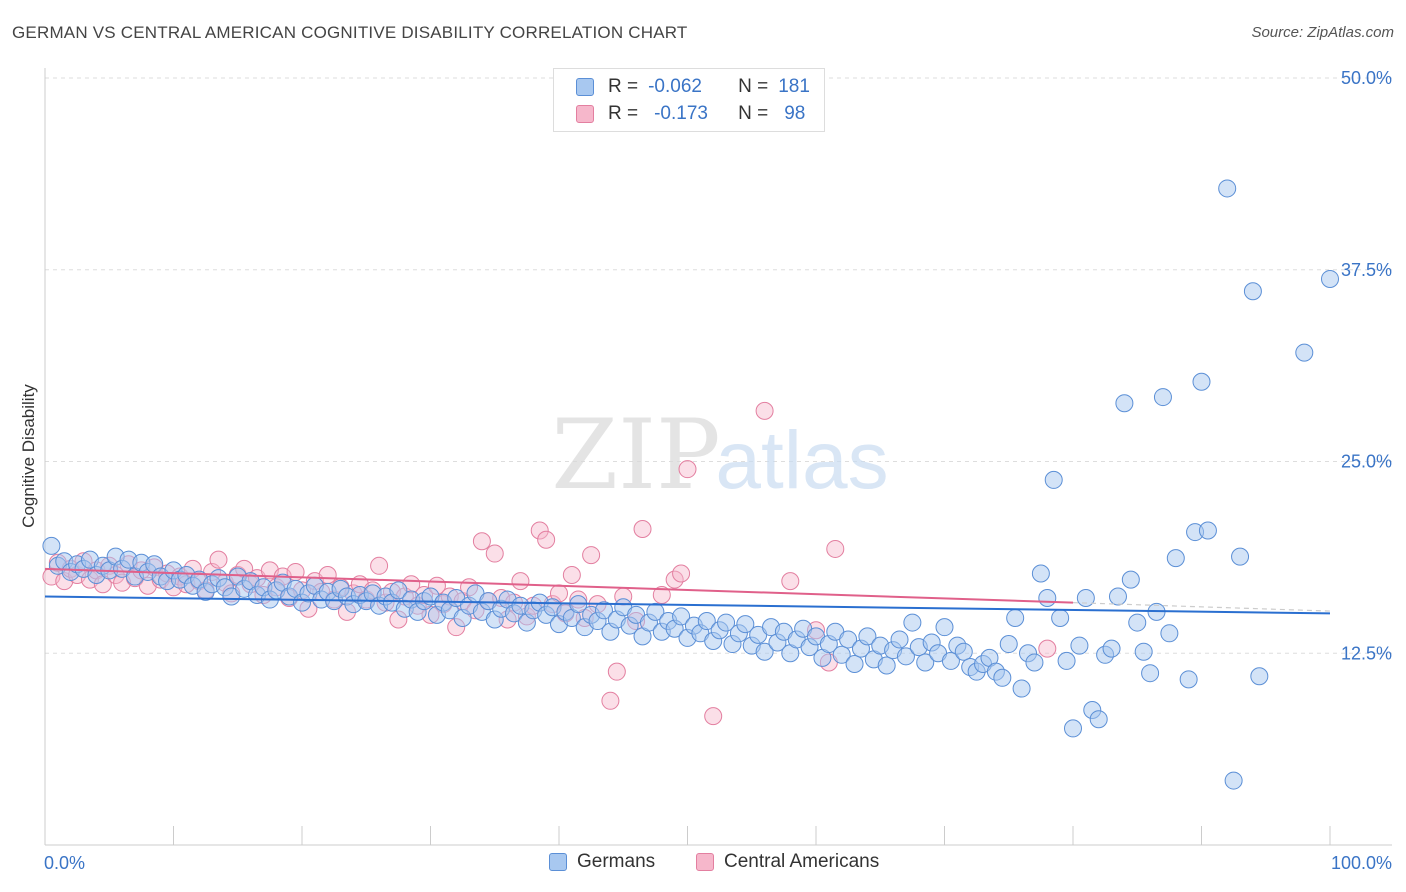 The image size is (1406, 892). What do you see at coordinates (1366, 653) in the screenshot?
I see `y-tick-label: 12.5%` at bounding box center [1366, 653].